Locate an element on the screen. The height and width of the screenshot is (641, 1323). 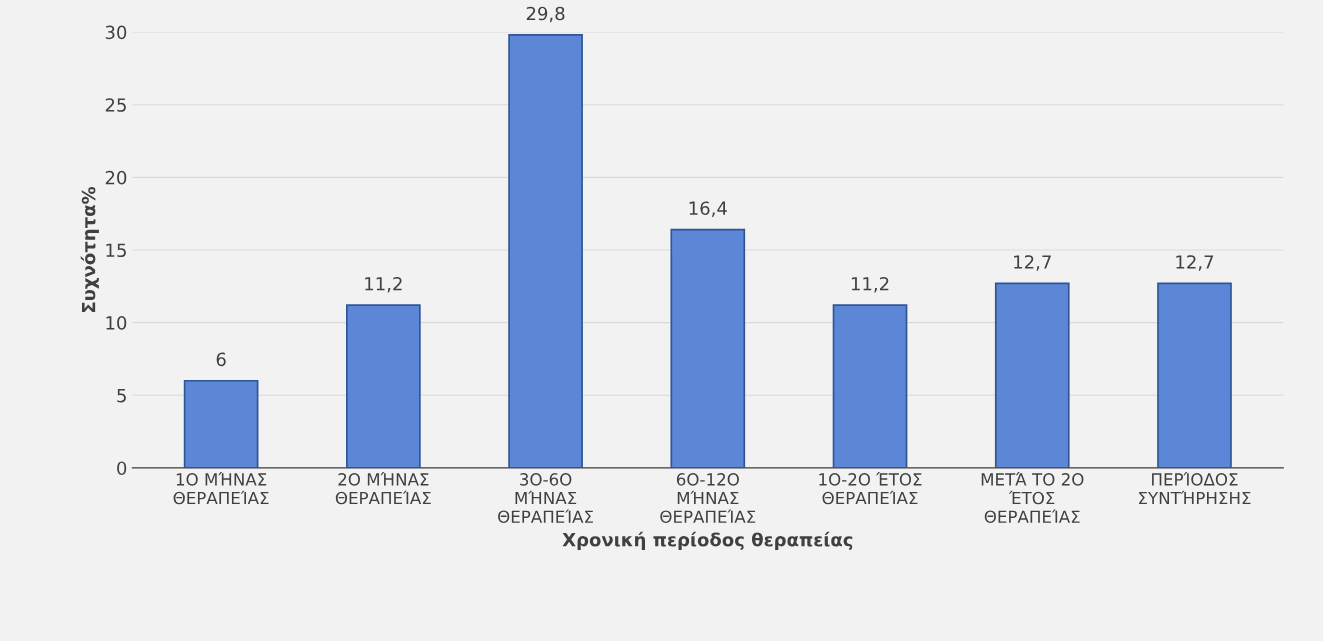
y-tick-label: 10 is located at coordinates (116, 323).